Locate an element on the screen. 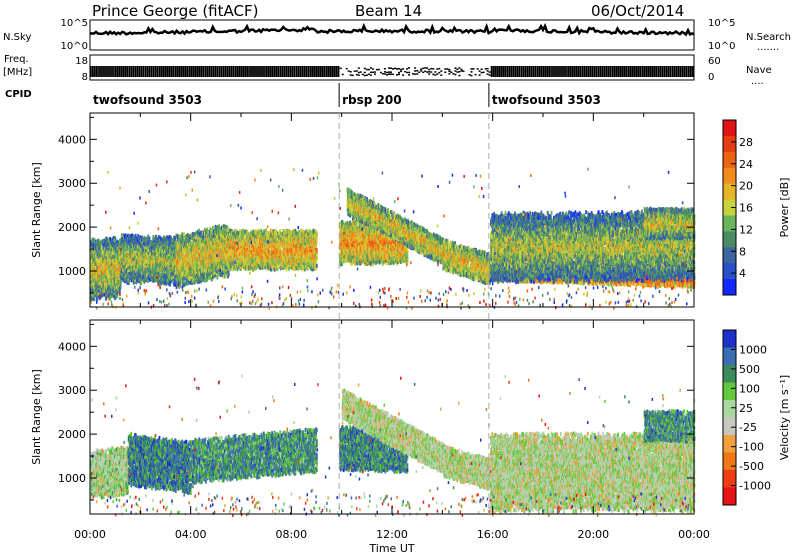  station-title: Prince George (fitACF) is located at coordinates (175, 11).